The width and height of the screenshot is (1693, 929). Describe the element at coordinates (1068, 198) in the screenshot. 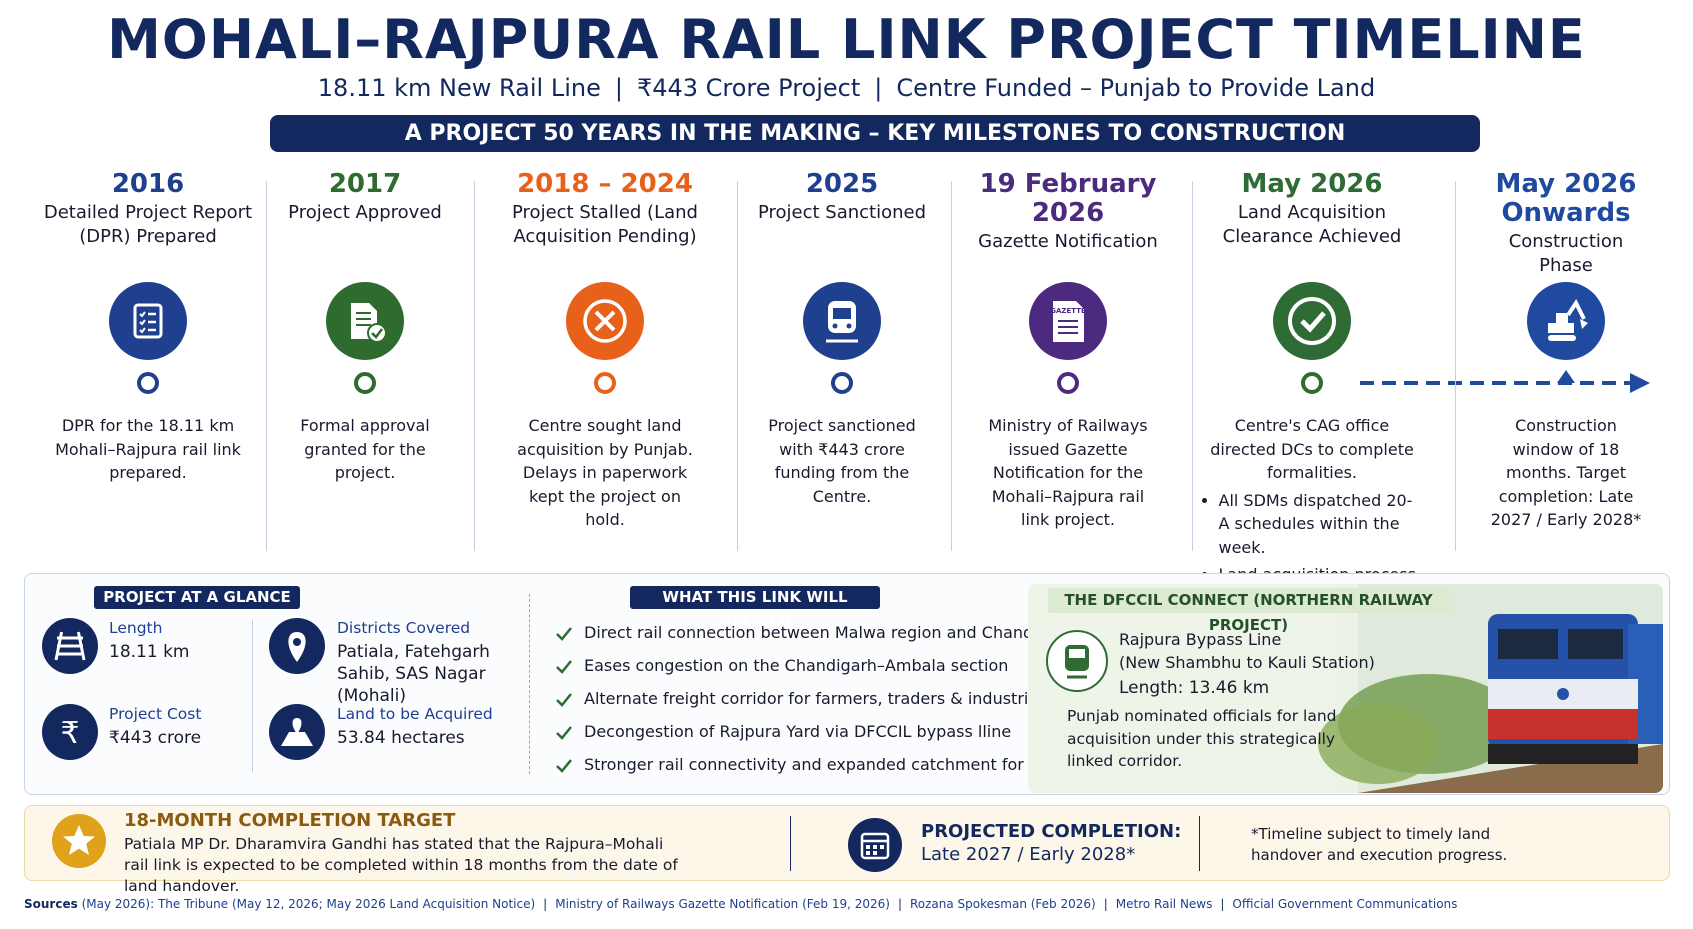

I see `milestone-date: 19 February 2026` at that location.